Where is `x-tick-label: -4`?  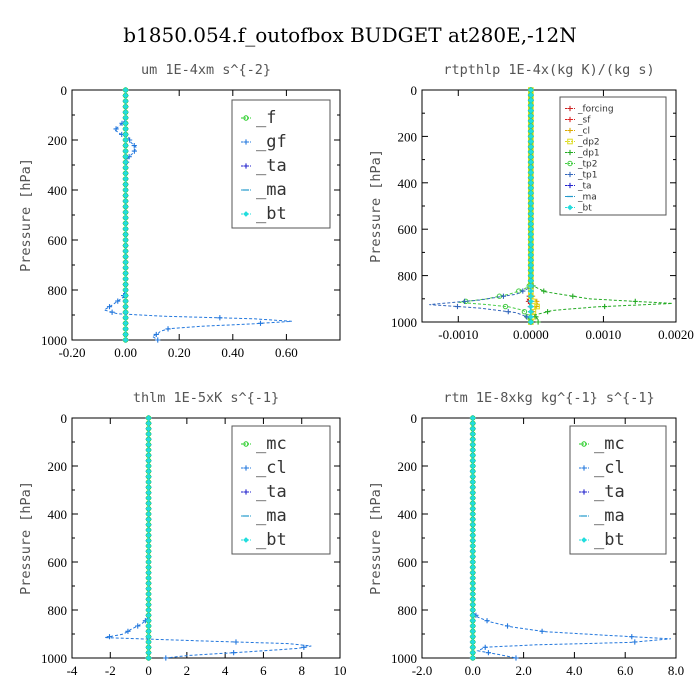 x-tick-label: -4 is located at coordinates (72, 670).